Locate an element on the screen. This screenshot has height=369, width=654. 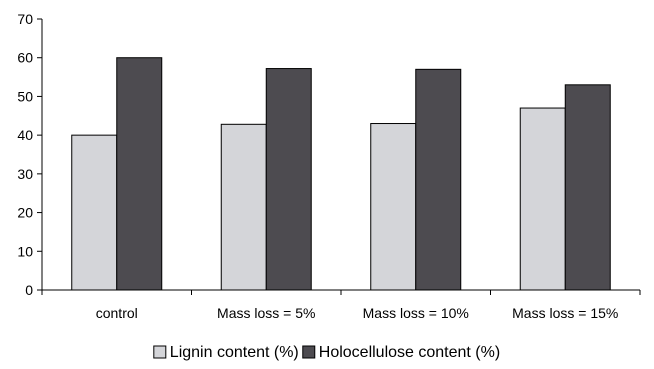
legend-item-holocellulose: Holocellulose content (%) is located at coordinates (401, 352).